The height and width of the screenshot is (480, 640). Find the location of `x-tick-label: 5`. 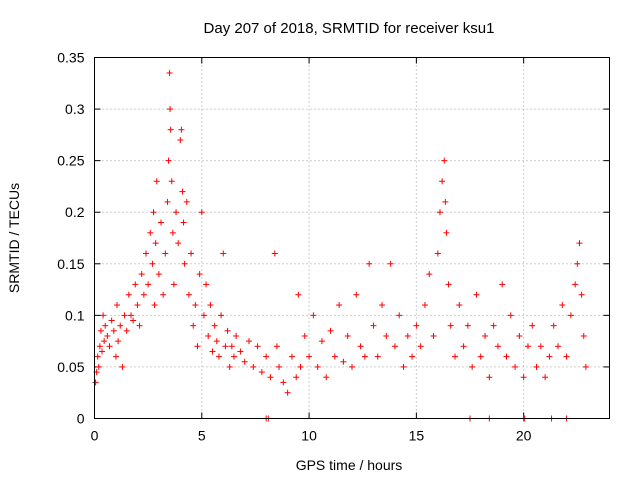

x-tick-label: 5 is located at coordinates (202, 436).